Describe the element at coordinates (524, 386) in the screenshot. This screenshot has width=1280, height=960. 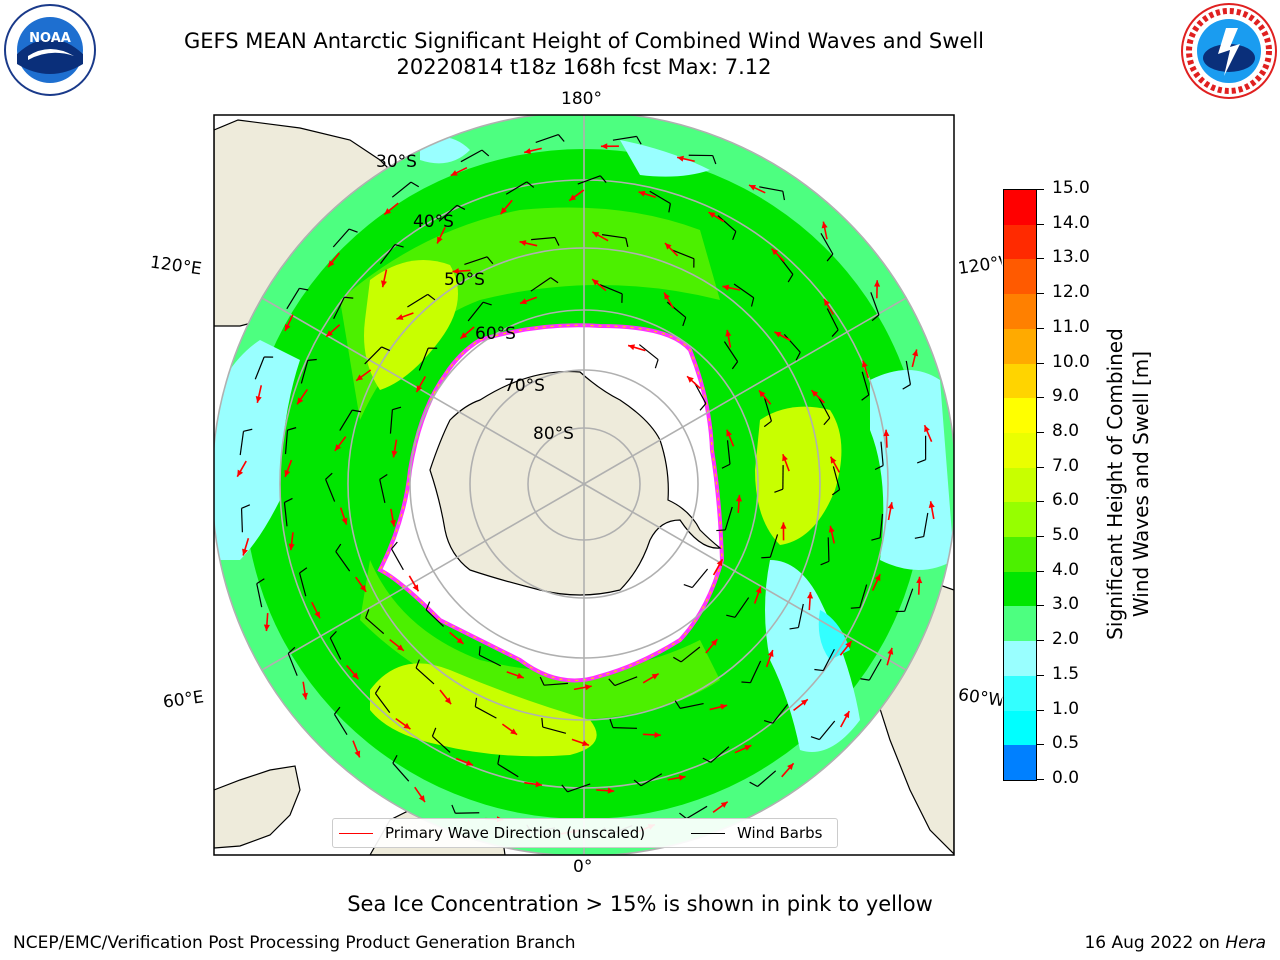
I see `lat-label-70s: 70°S` at that location.